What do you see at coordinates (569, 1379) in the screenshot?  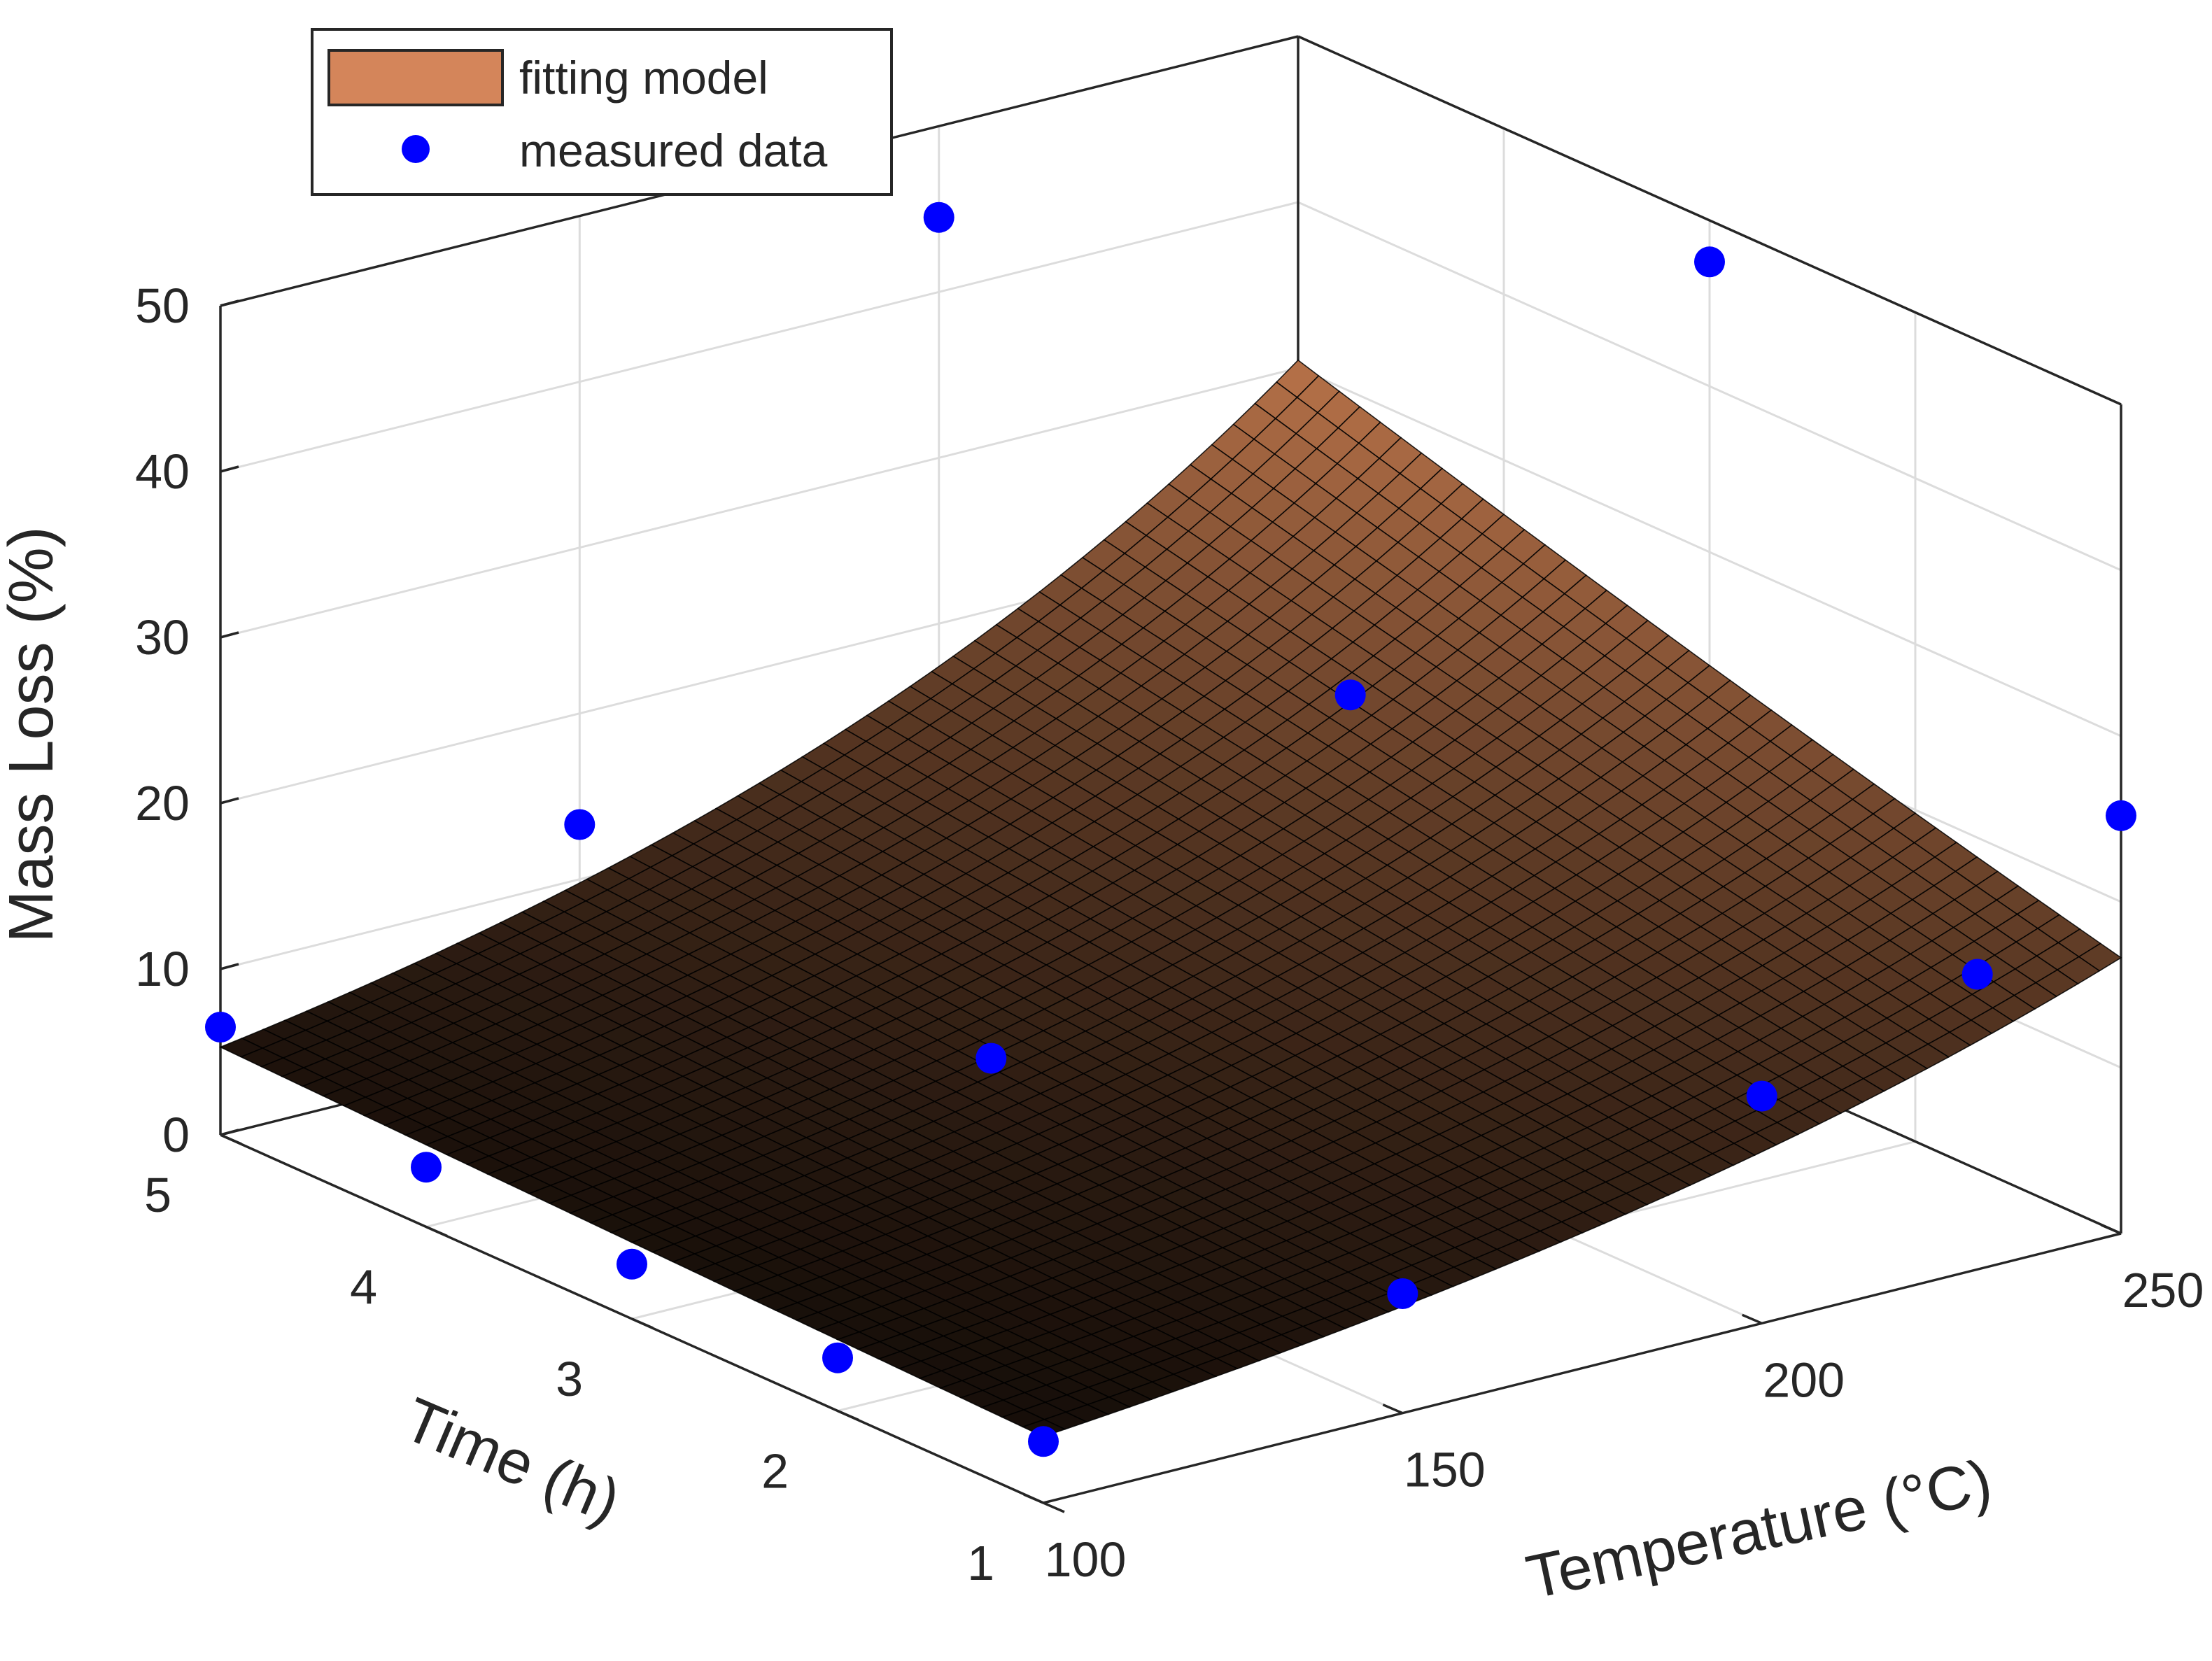 I see `y-tick-label: 3` at bounding box center [569, 1379].